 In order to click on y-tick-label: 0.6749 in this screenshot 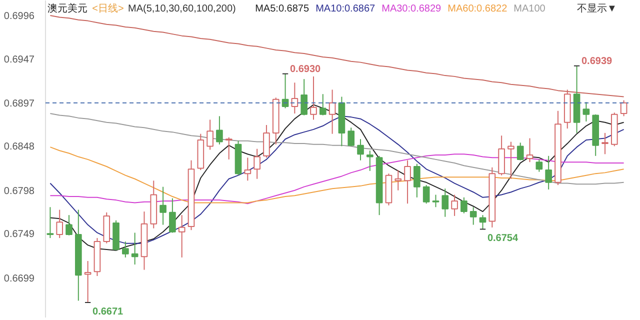, I will do `click(19, 234)`.